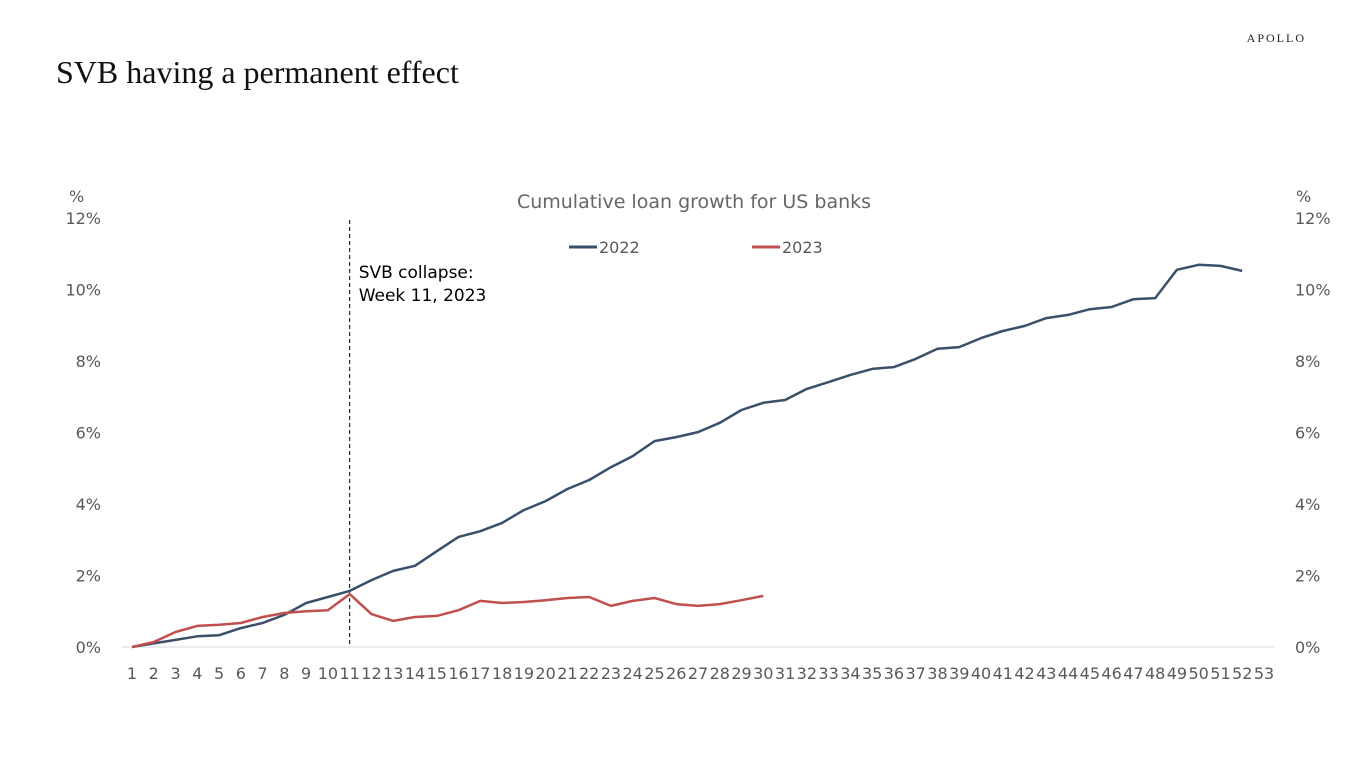 The width and height of the screenshot is (1366, 768). What do you see at coordinates (437, 673) in the screenshot?
I see `x-tick-label: 15` at bounding box center [437, 673].